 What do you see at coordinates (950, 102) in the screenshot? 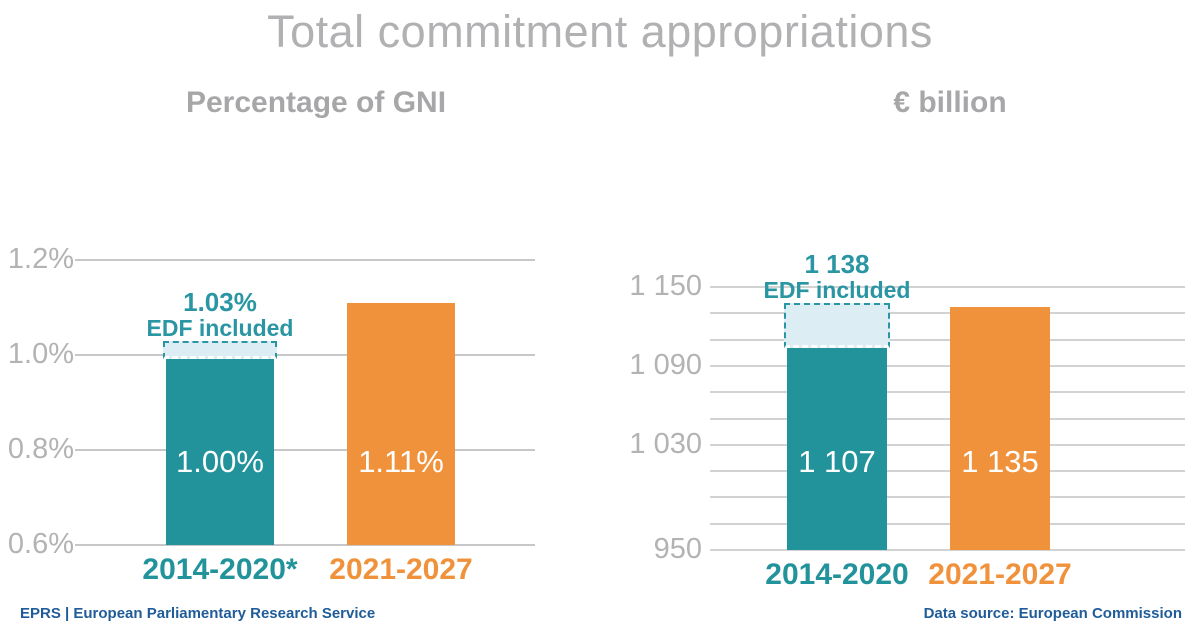
I see `right-chart-title: € billion` at bounding box center [950, 102].